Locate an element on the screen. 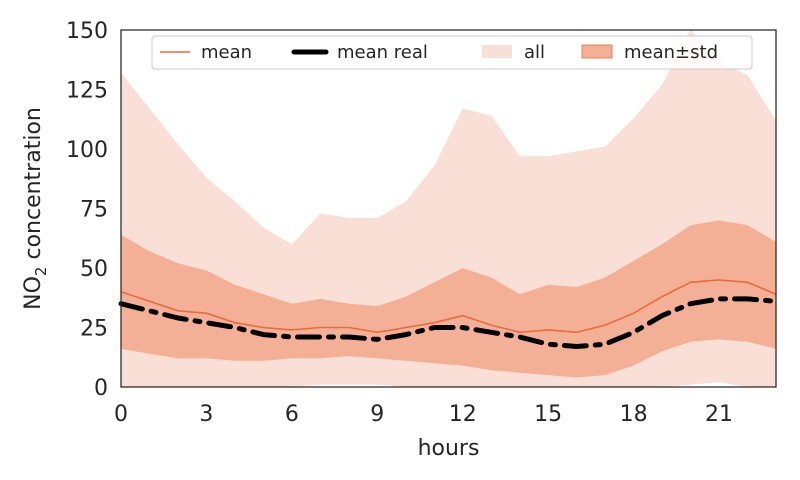  y-tick-label: 50 is located at coordinates (94, 269).